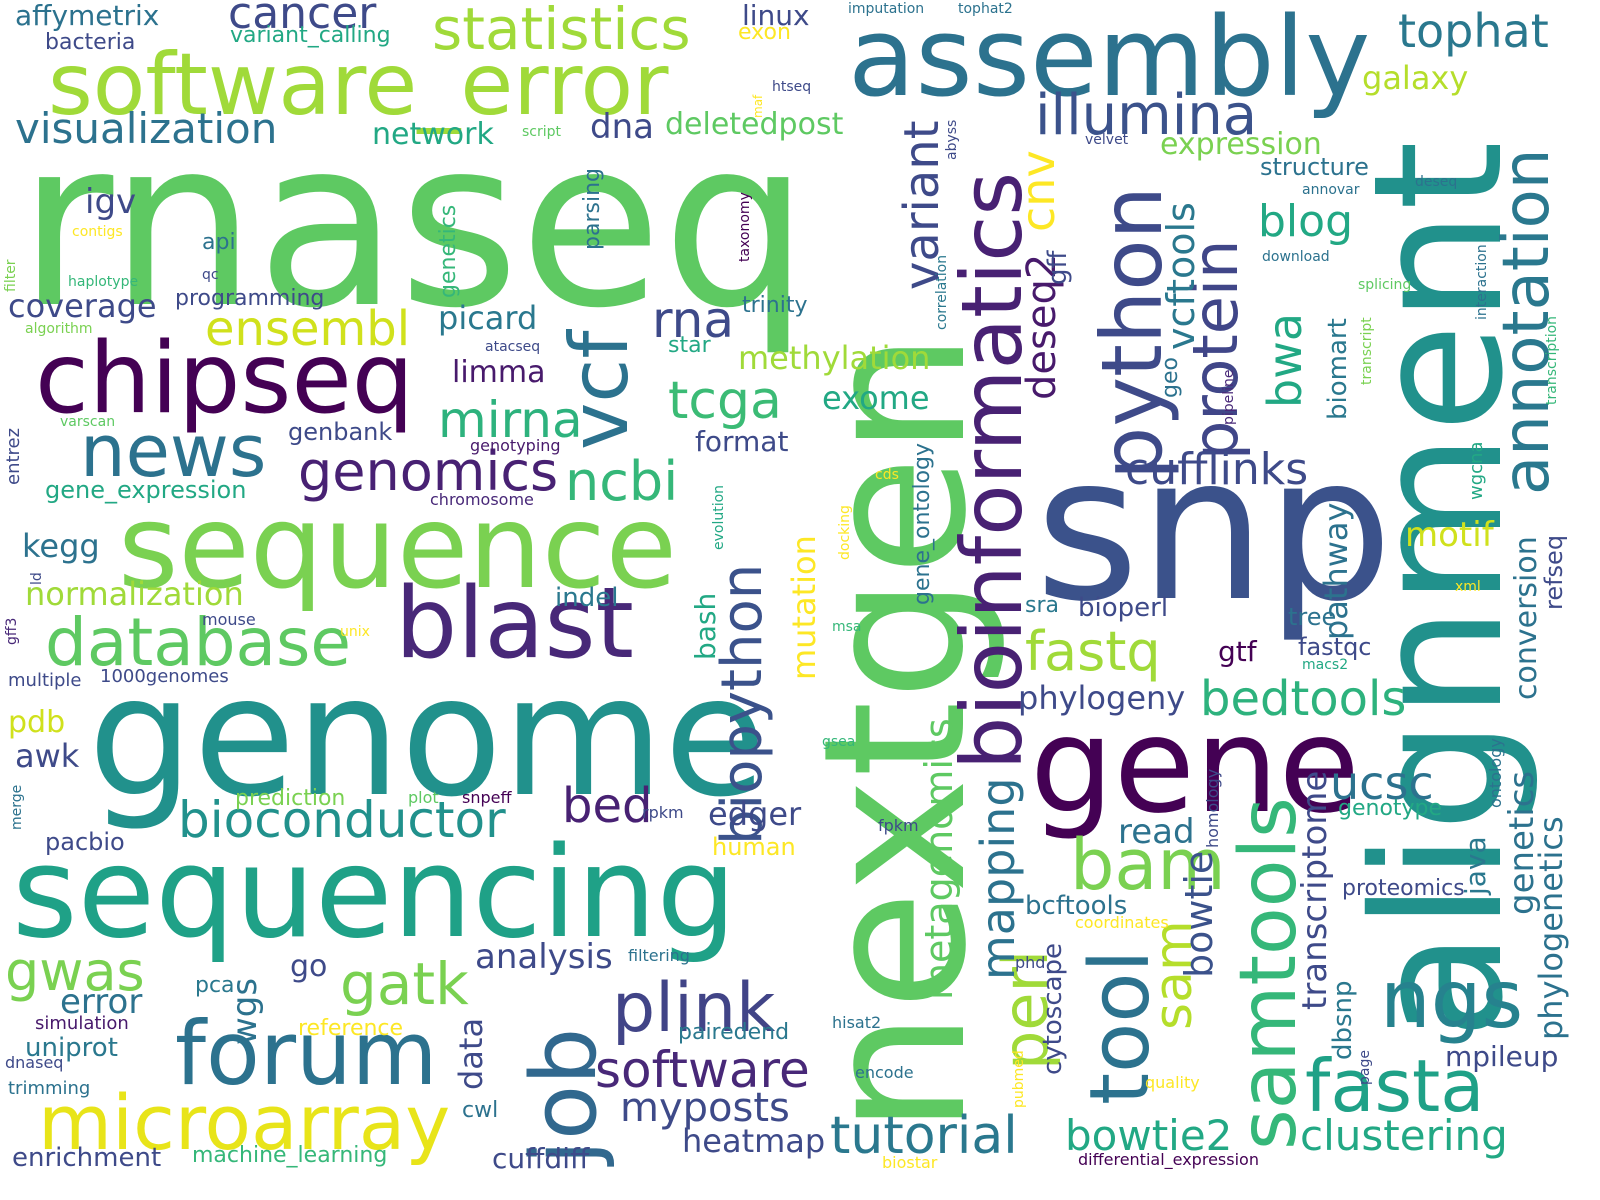  What do you see at coordinates (1170, 377) in the screenshot?
I see `word-geo: geo` at bounding box center [1170, 377].